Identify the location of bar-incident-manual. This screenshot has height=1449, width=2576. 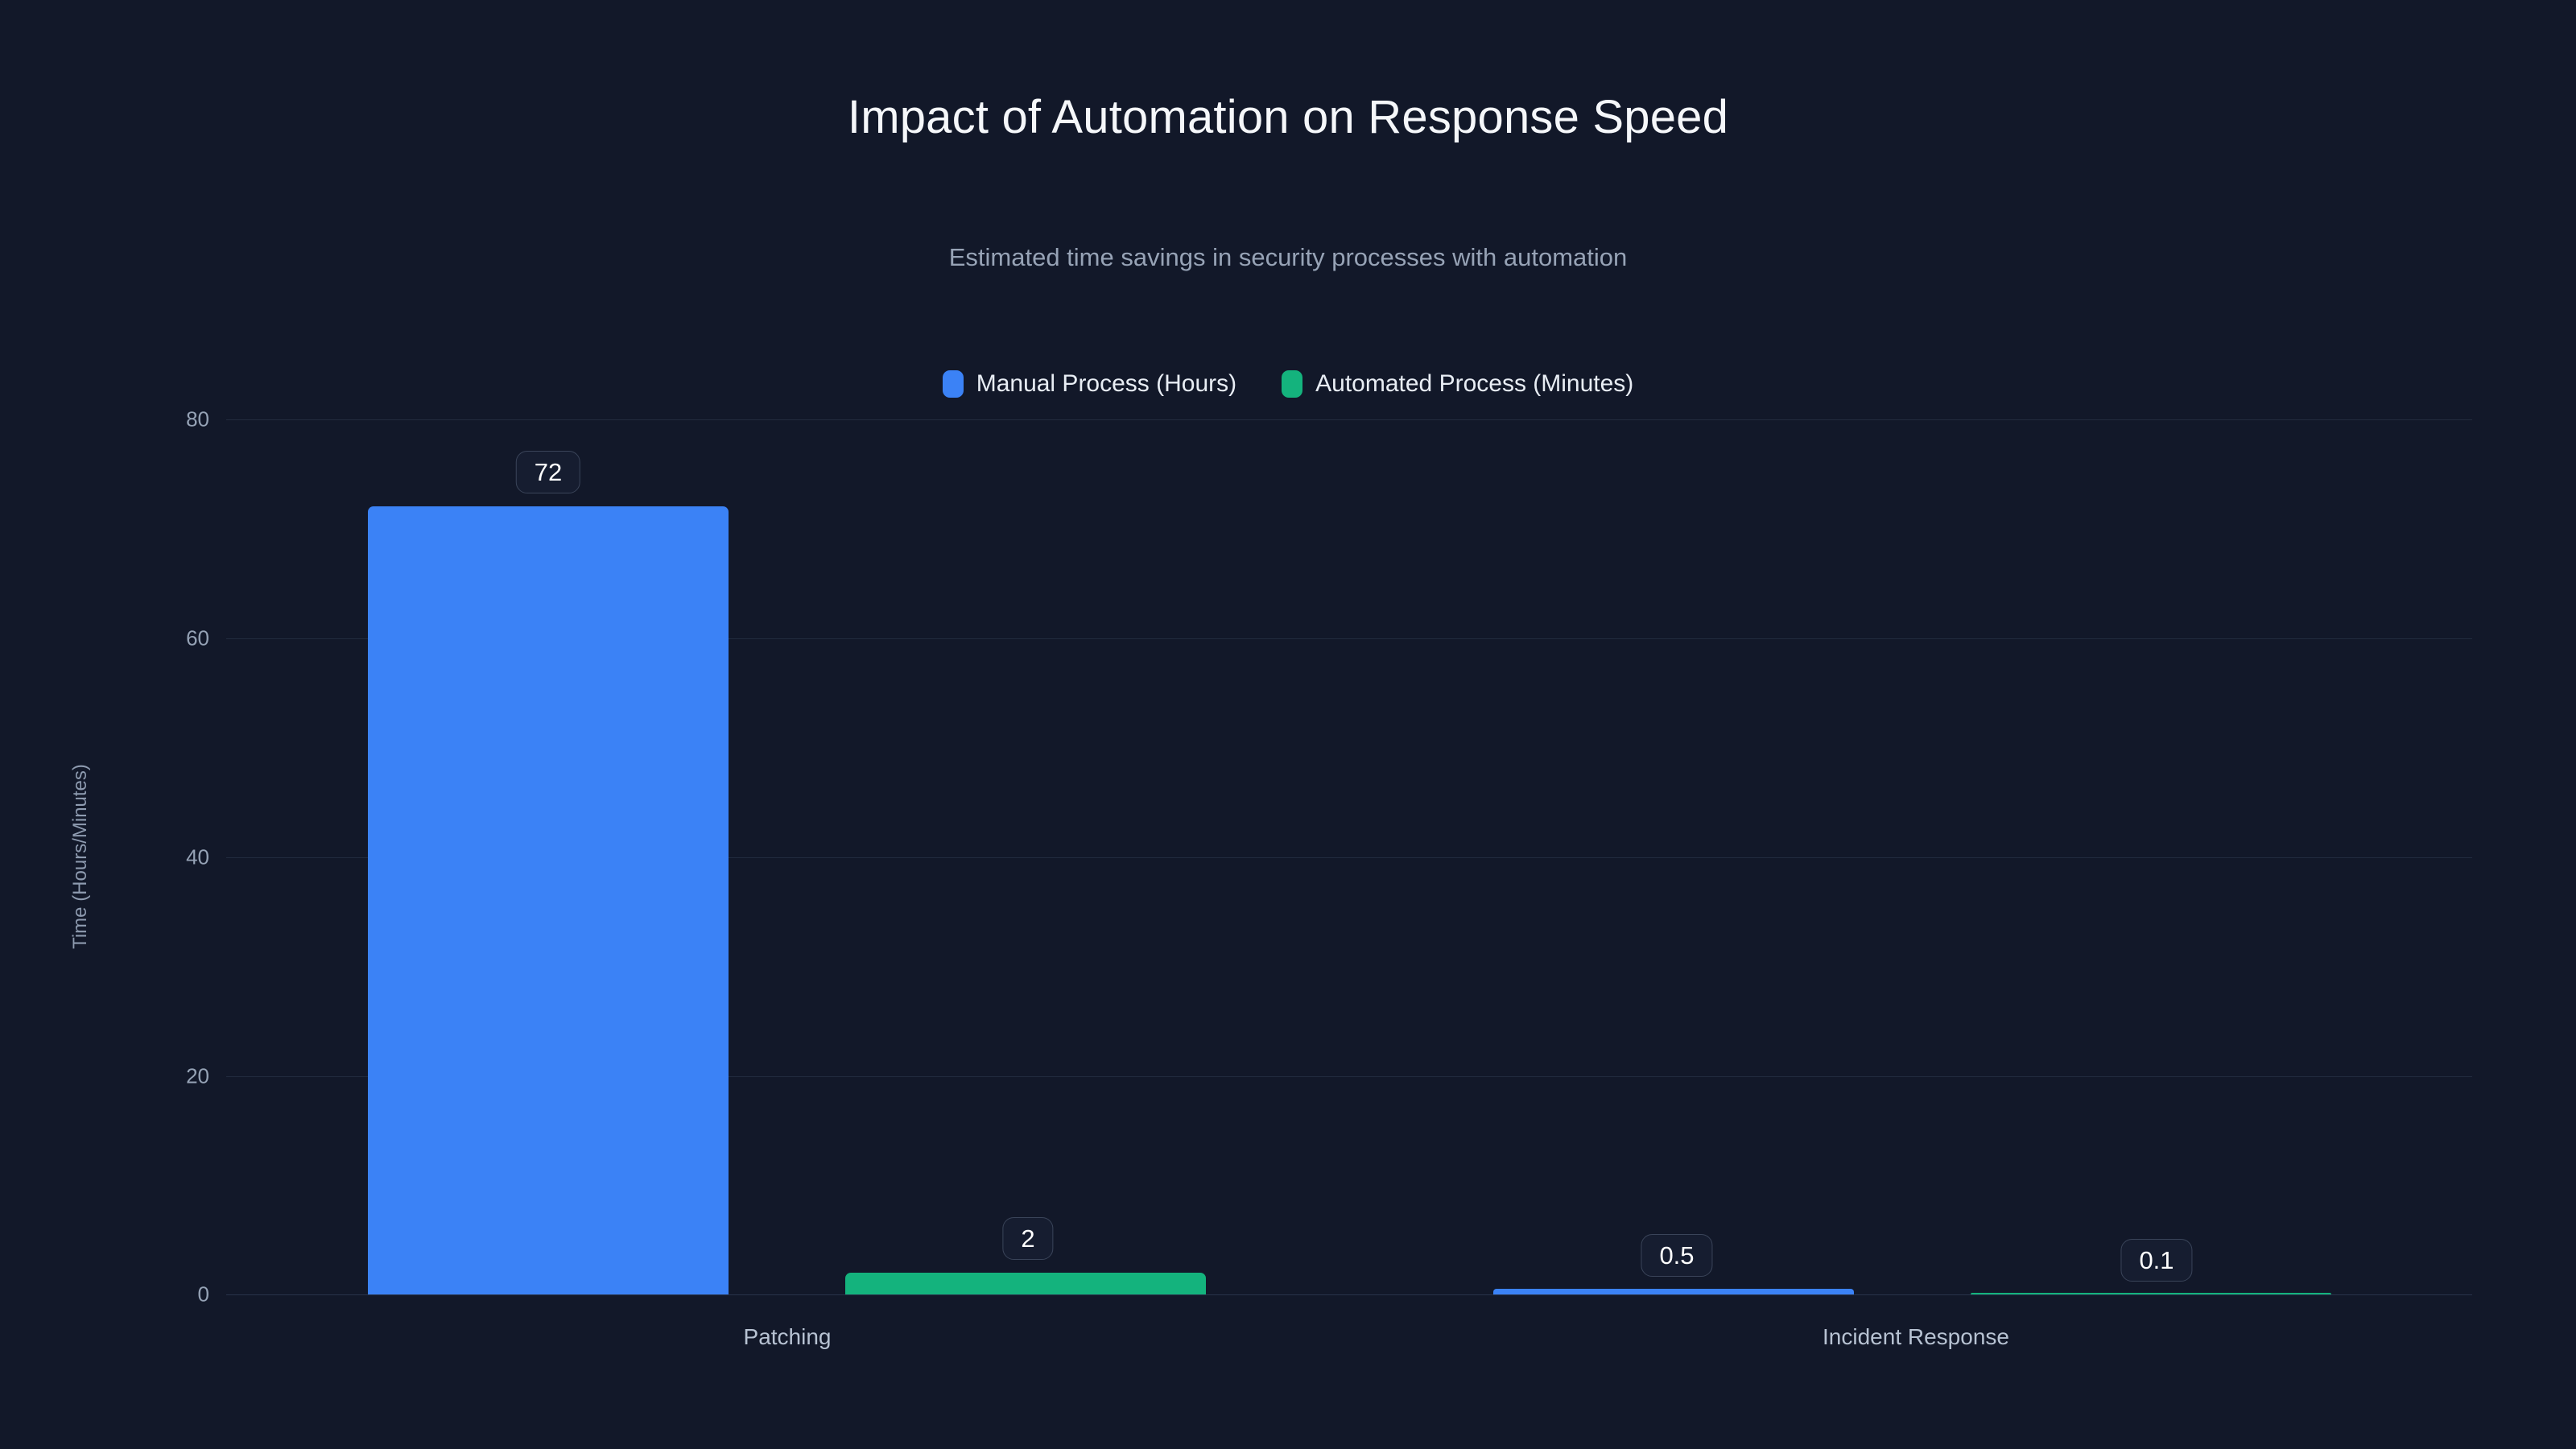
(1673, 1291).